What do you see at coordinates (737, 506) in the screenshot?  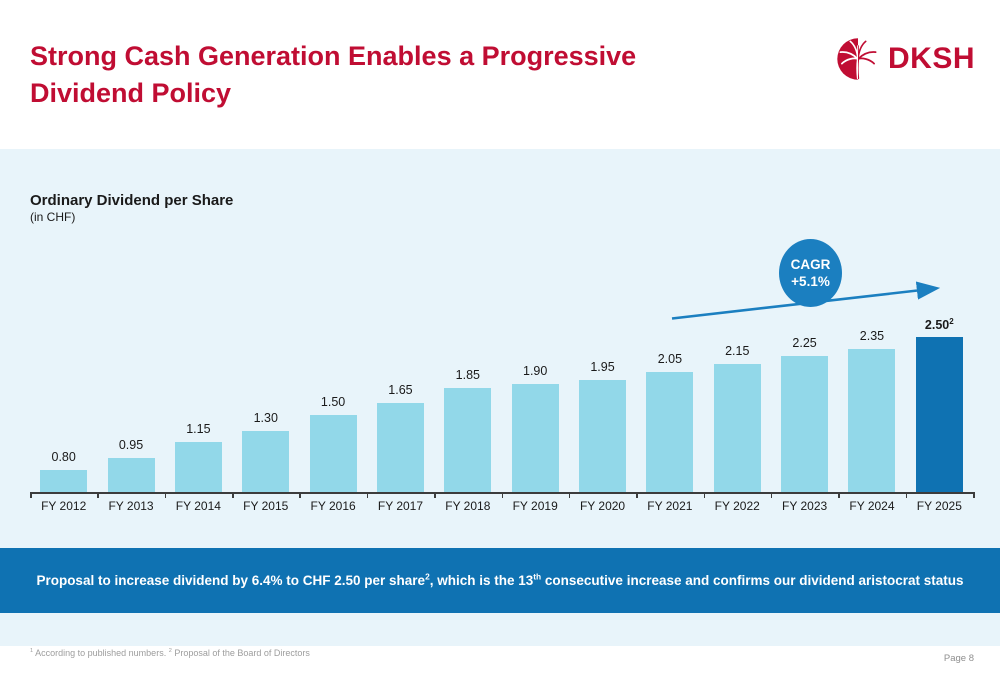 I see `x-axis-label: FY 2022` at bounding box center [737, 506].